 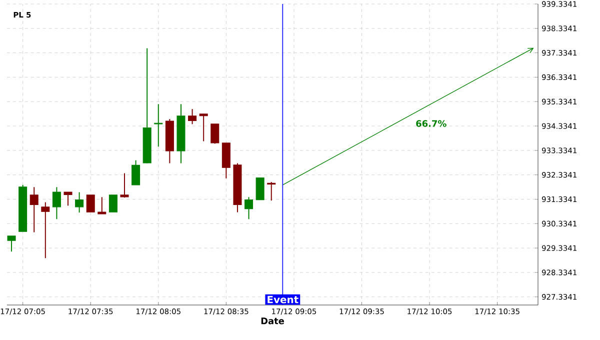 I want to click on annotation: 66.7%, so click(x=431, y=123).